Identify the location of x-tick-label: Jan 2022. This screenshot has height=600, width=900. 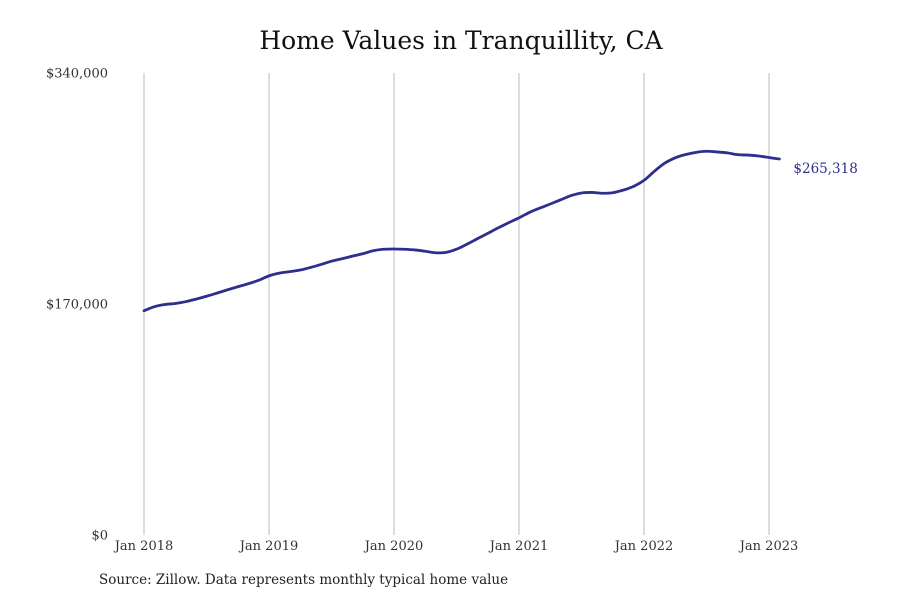
(643, 546).